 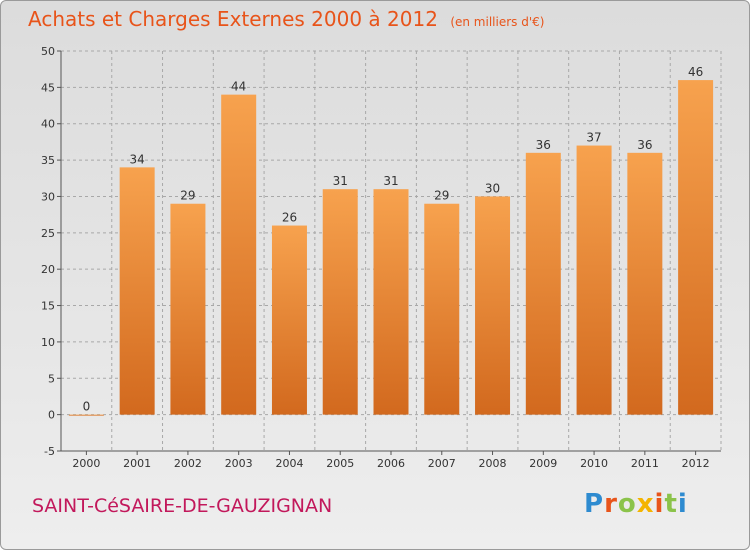 I want to click on x-tick-label: 2010, so click(x=594, y=463).